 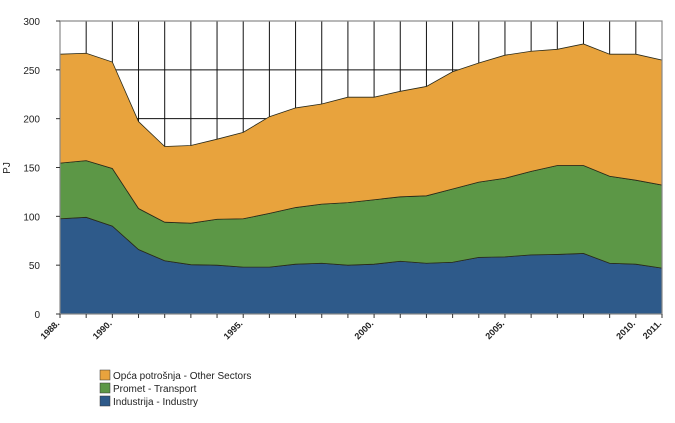 I want to click on x-tick-label: 2005., so click(x=494, y=329).